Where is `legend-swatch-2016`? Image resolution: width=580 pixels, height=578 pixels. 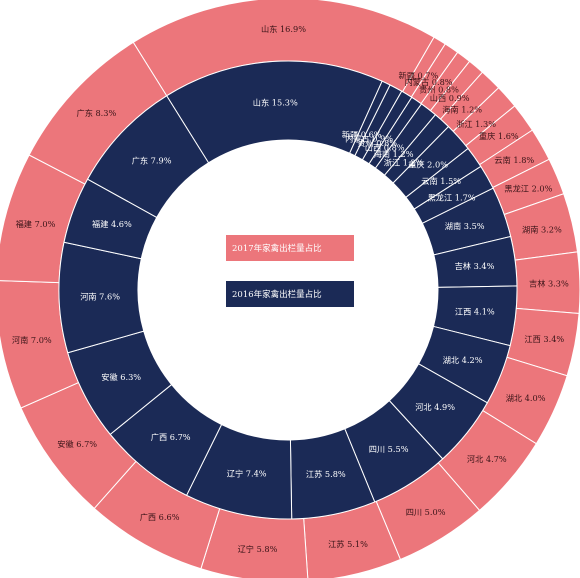
legend-swatch-2016 is located at coordinates (290, 294).